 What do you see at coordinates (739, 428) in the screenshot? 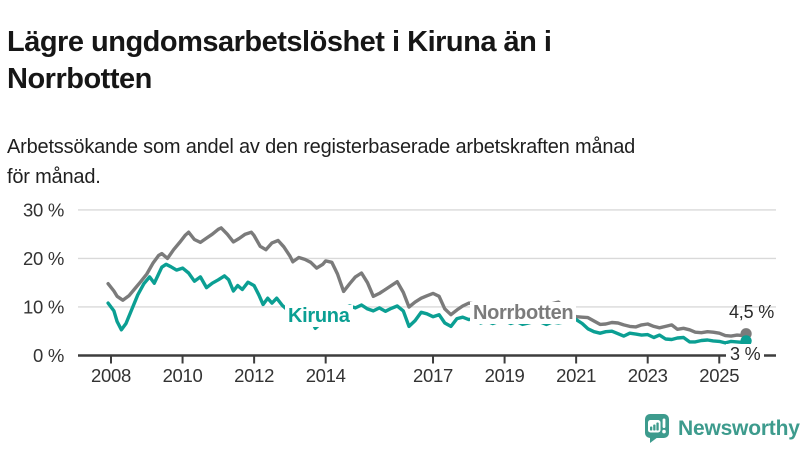
I see `newsworthy-wordmark: Newsworthy` at bounding box center [739, 428].